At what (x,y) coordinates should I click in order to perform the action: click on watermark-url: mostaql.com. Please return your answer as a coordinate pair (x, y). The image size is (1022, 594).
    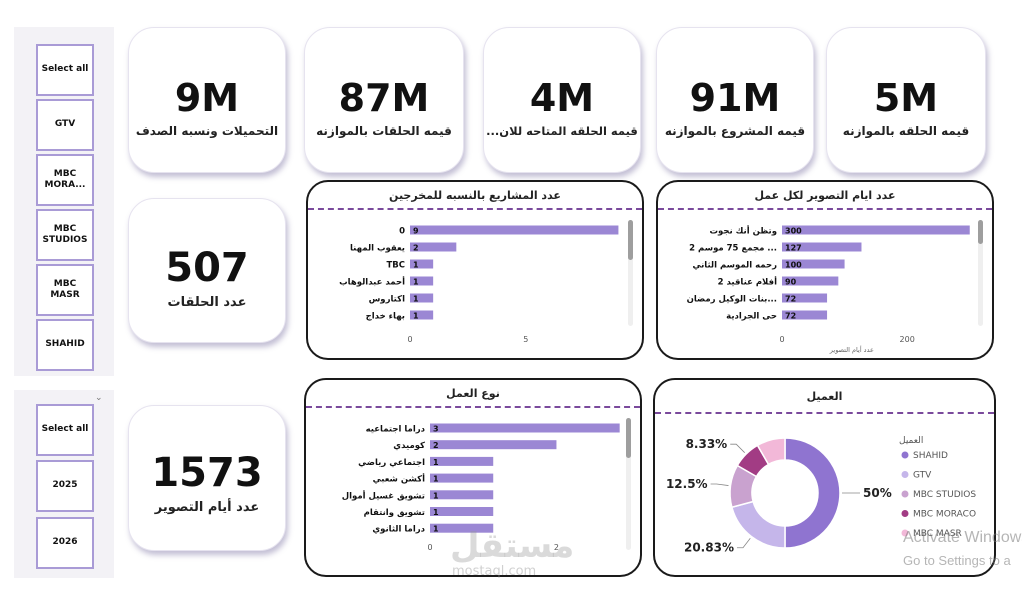
    Looking at the image, I should click on (494, 571).